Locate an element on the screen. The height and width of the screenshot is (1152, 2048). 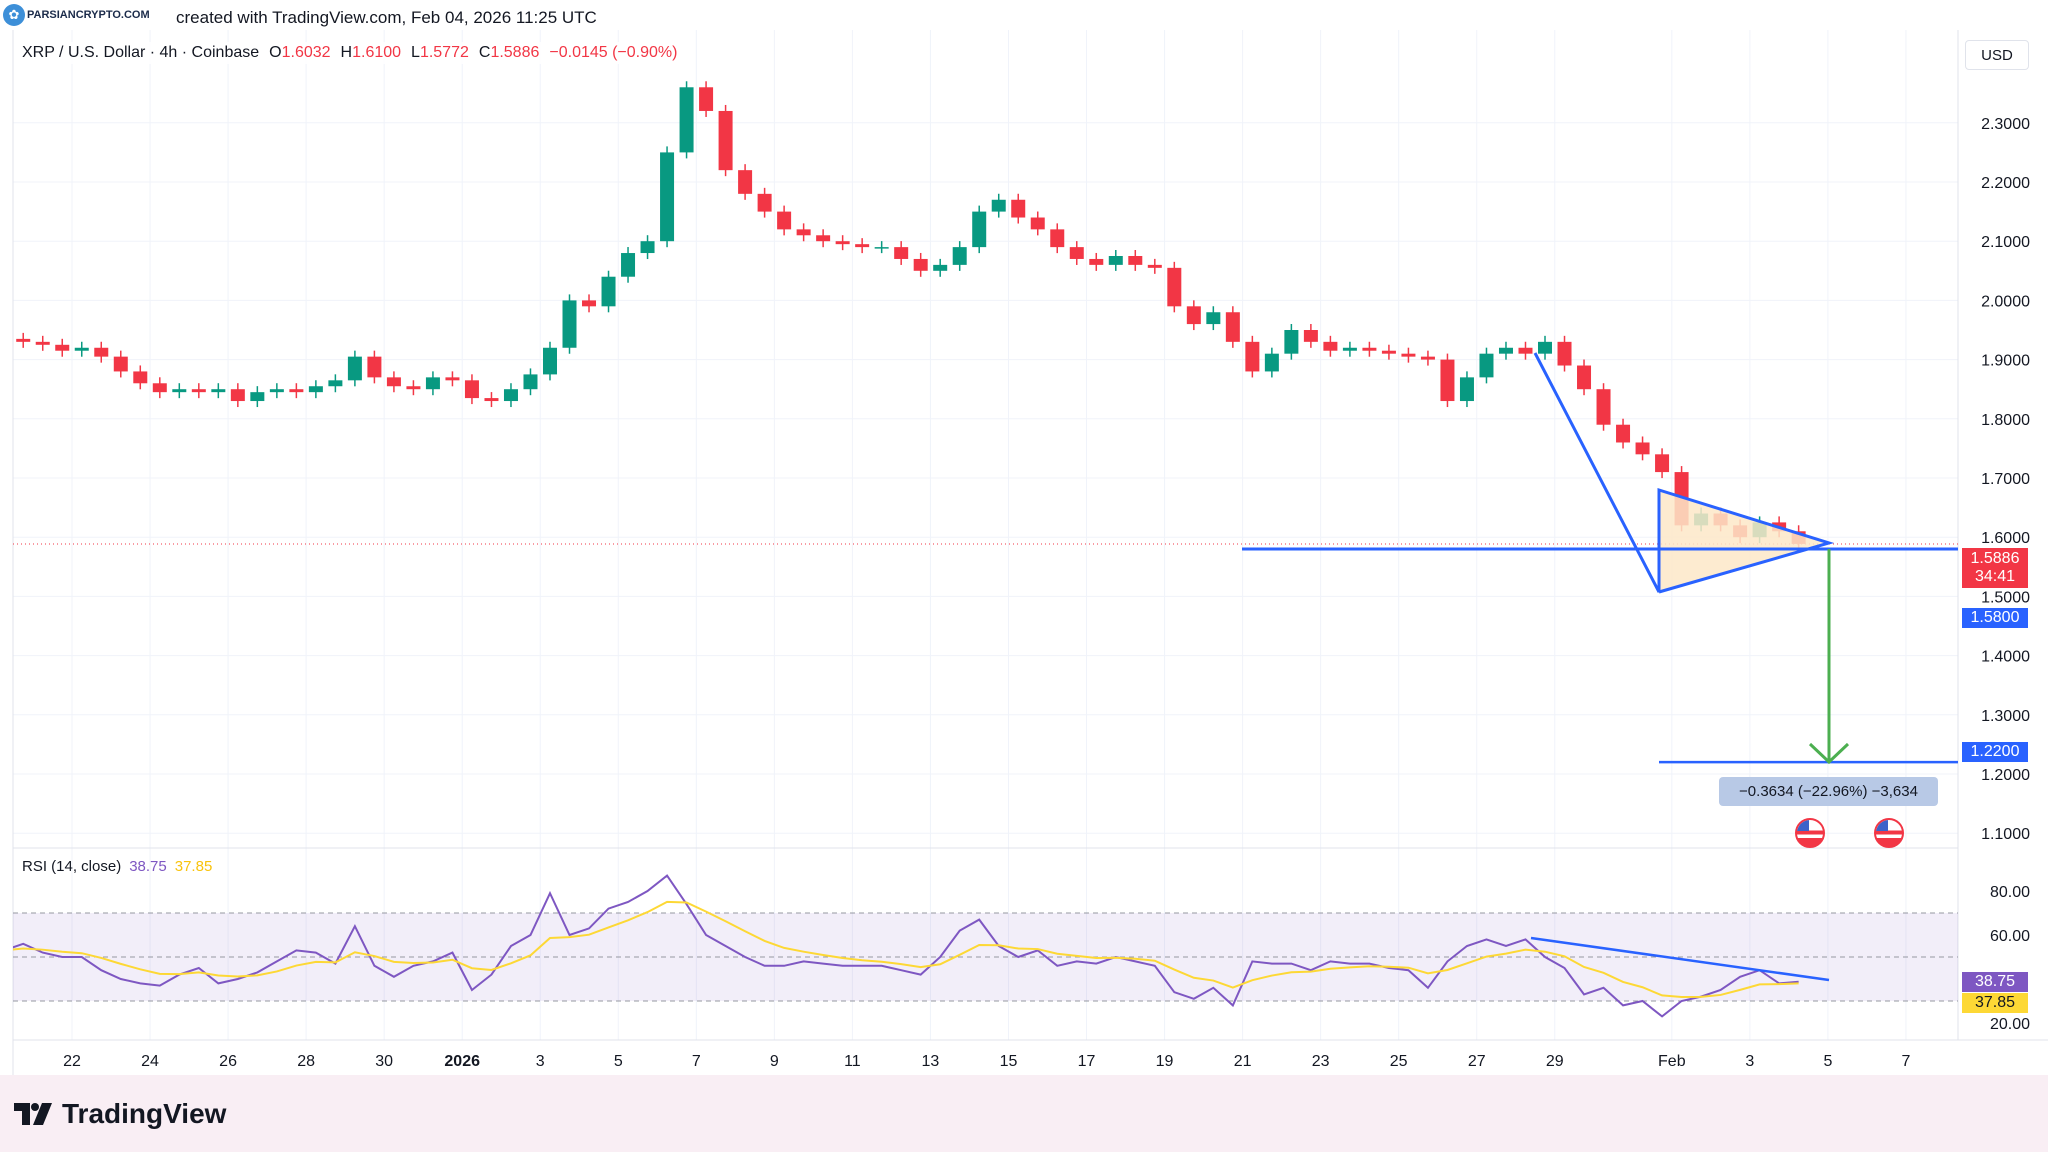
tradingview-logo: TradingView is located at coordinates (120, 1114).